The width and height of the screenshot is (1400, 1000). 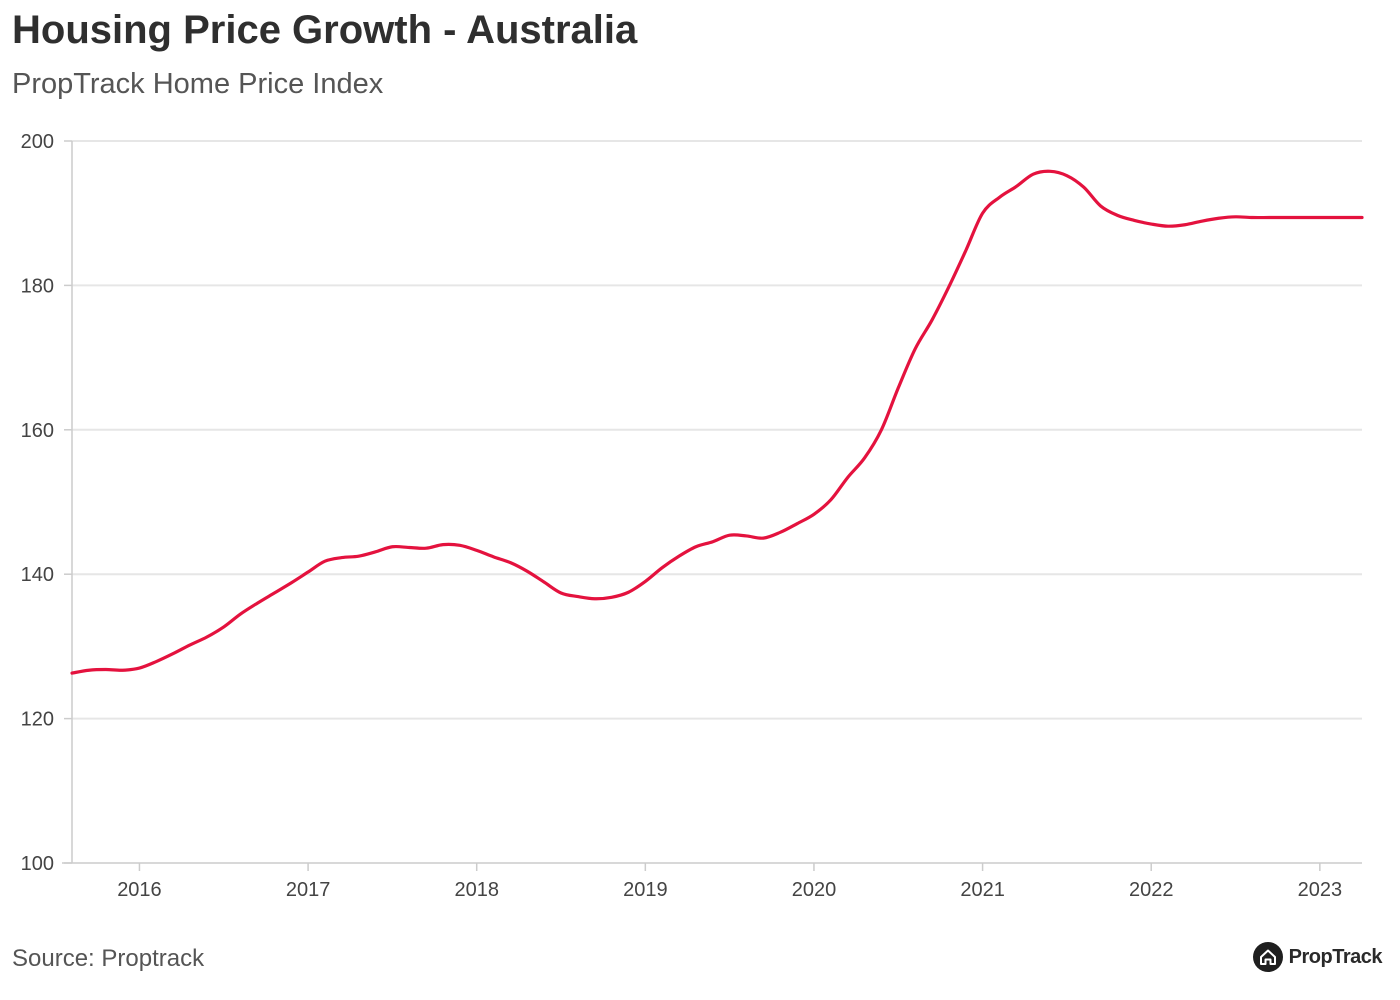 I want to click on y-tick-label: 120, so click(x=37, y=720).